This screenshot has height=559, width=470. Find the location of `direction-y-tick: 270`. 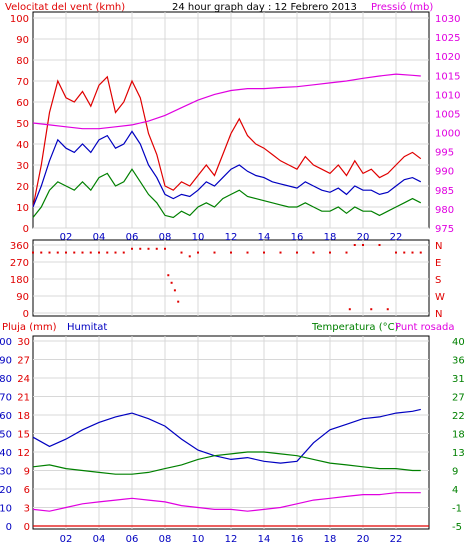

direction-y-tick: 270 is located at coordinates (19, 263).